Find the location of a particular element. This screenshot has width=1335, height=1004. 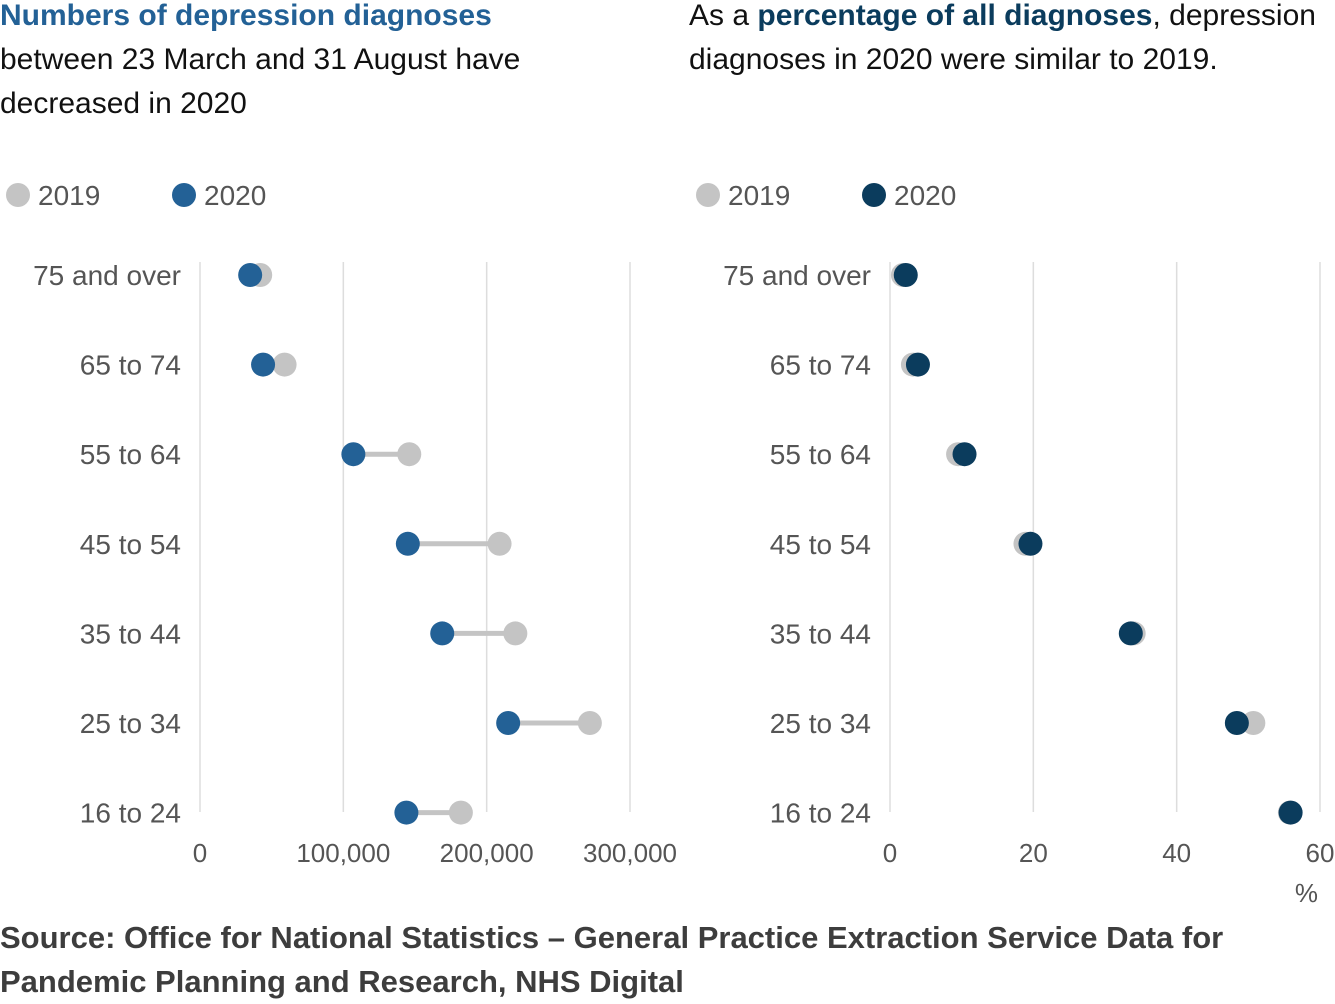

right-category-label: 75 and over is located at coordinates (797, 275).